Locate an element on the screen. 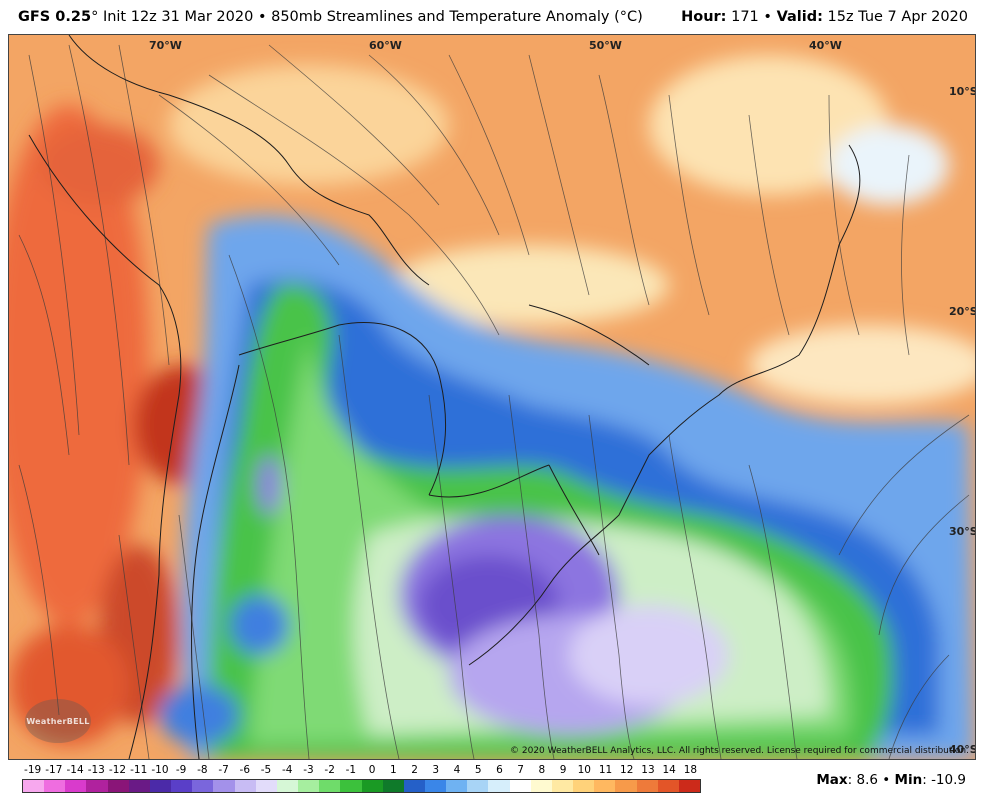  max-value: 8.6 is located at coordinates (867, 780).